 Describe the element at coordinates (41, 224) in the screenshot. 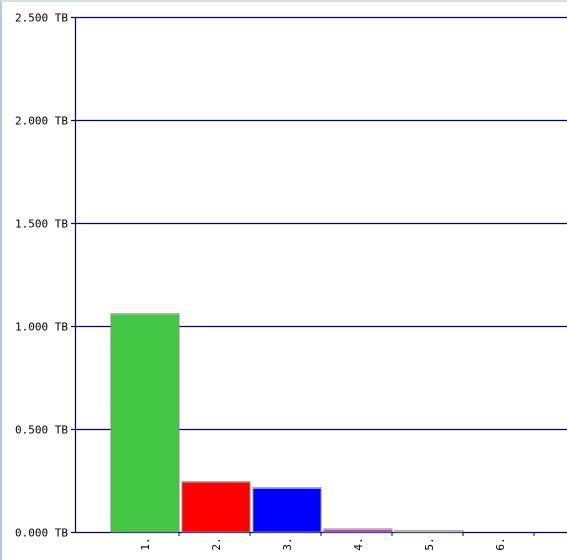

I see `y-tick-label-3: 1.500 TB` at that location.